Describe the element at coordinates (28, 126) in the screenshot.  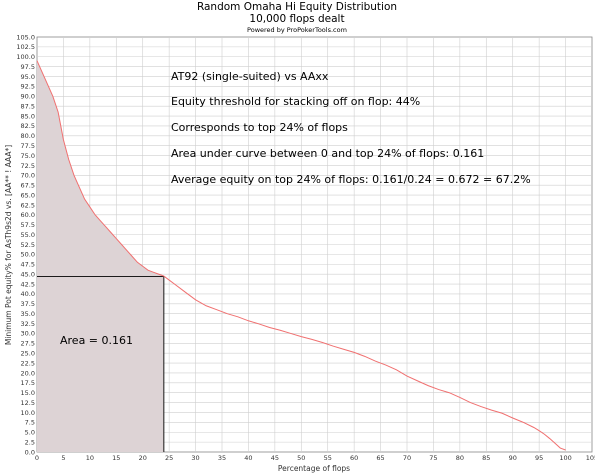
I see `y-tick-label: 82.5` at that location.